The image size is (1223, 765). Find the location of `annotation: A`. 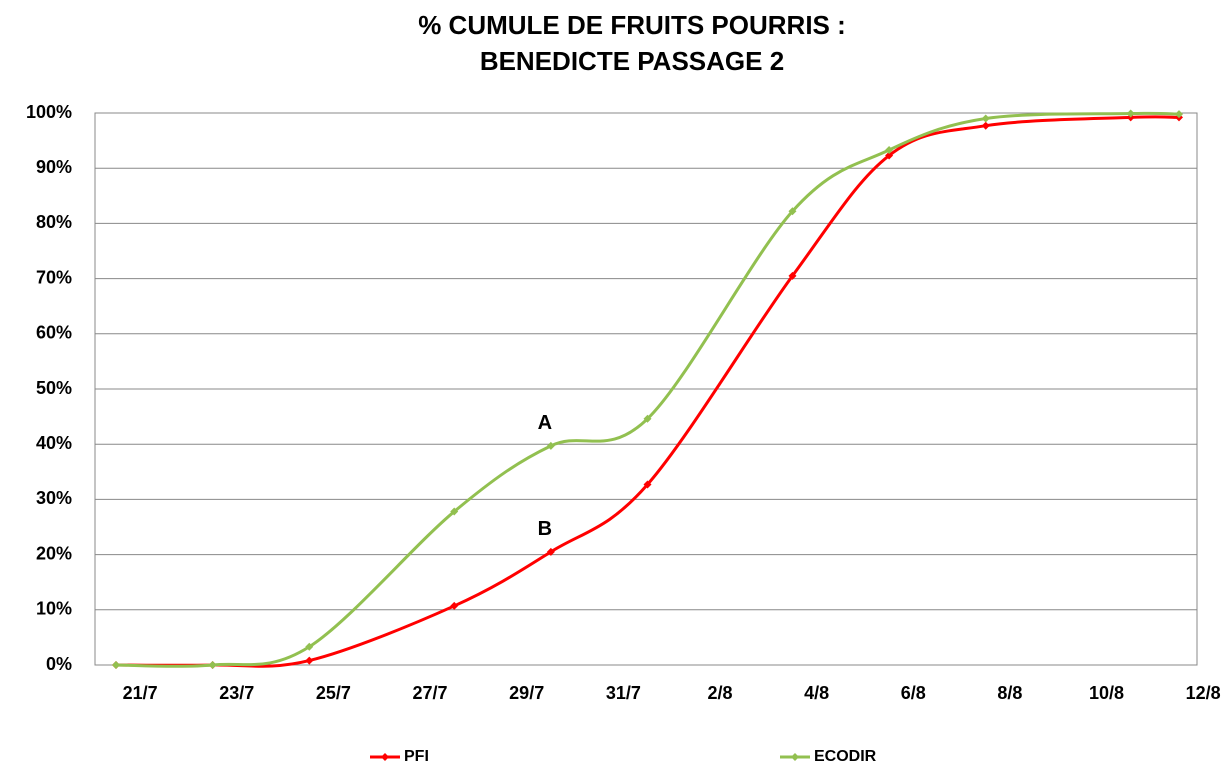

annotation: A is located at coordinates (545, 423).